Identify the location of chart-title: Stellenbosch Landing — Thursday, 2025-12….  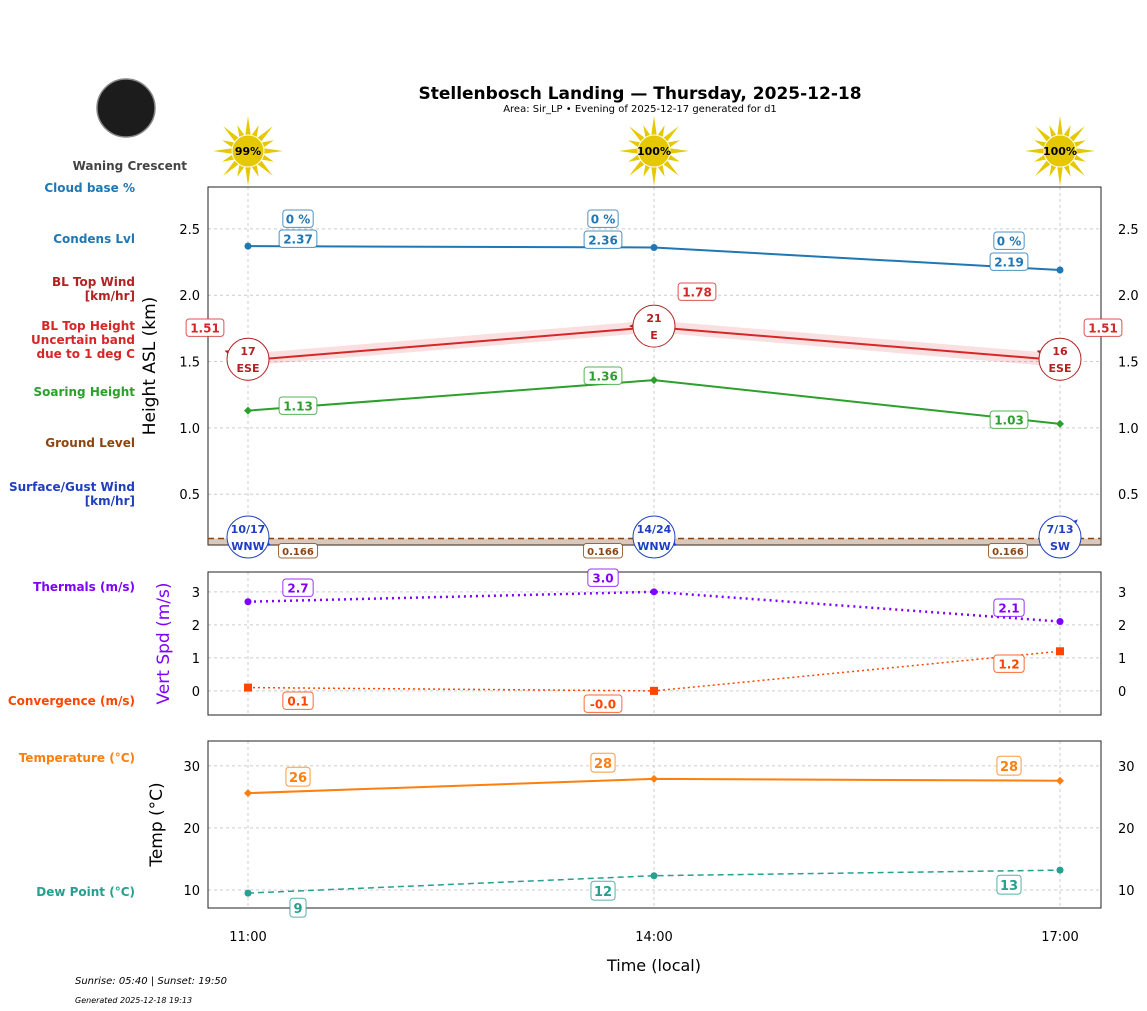
(639, 94).